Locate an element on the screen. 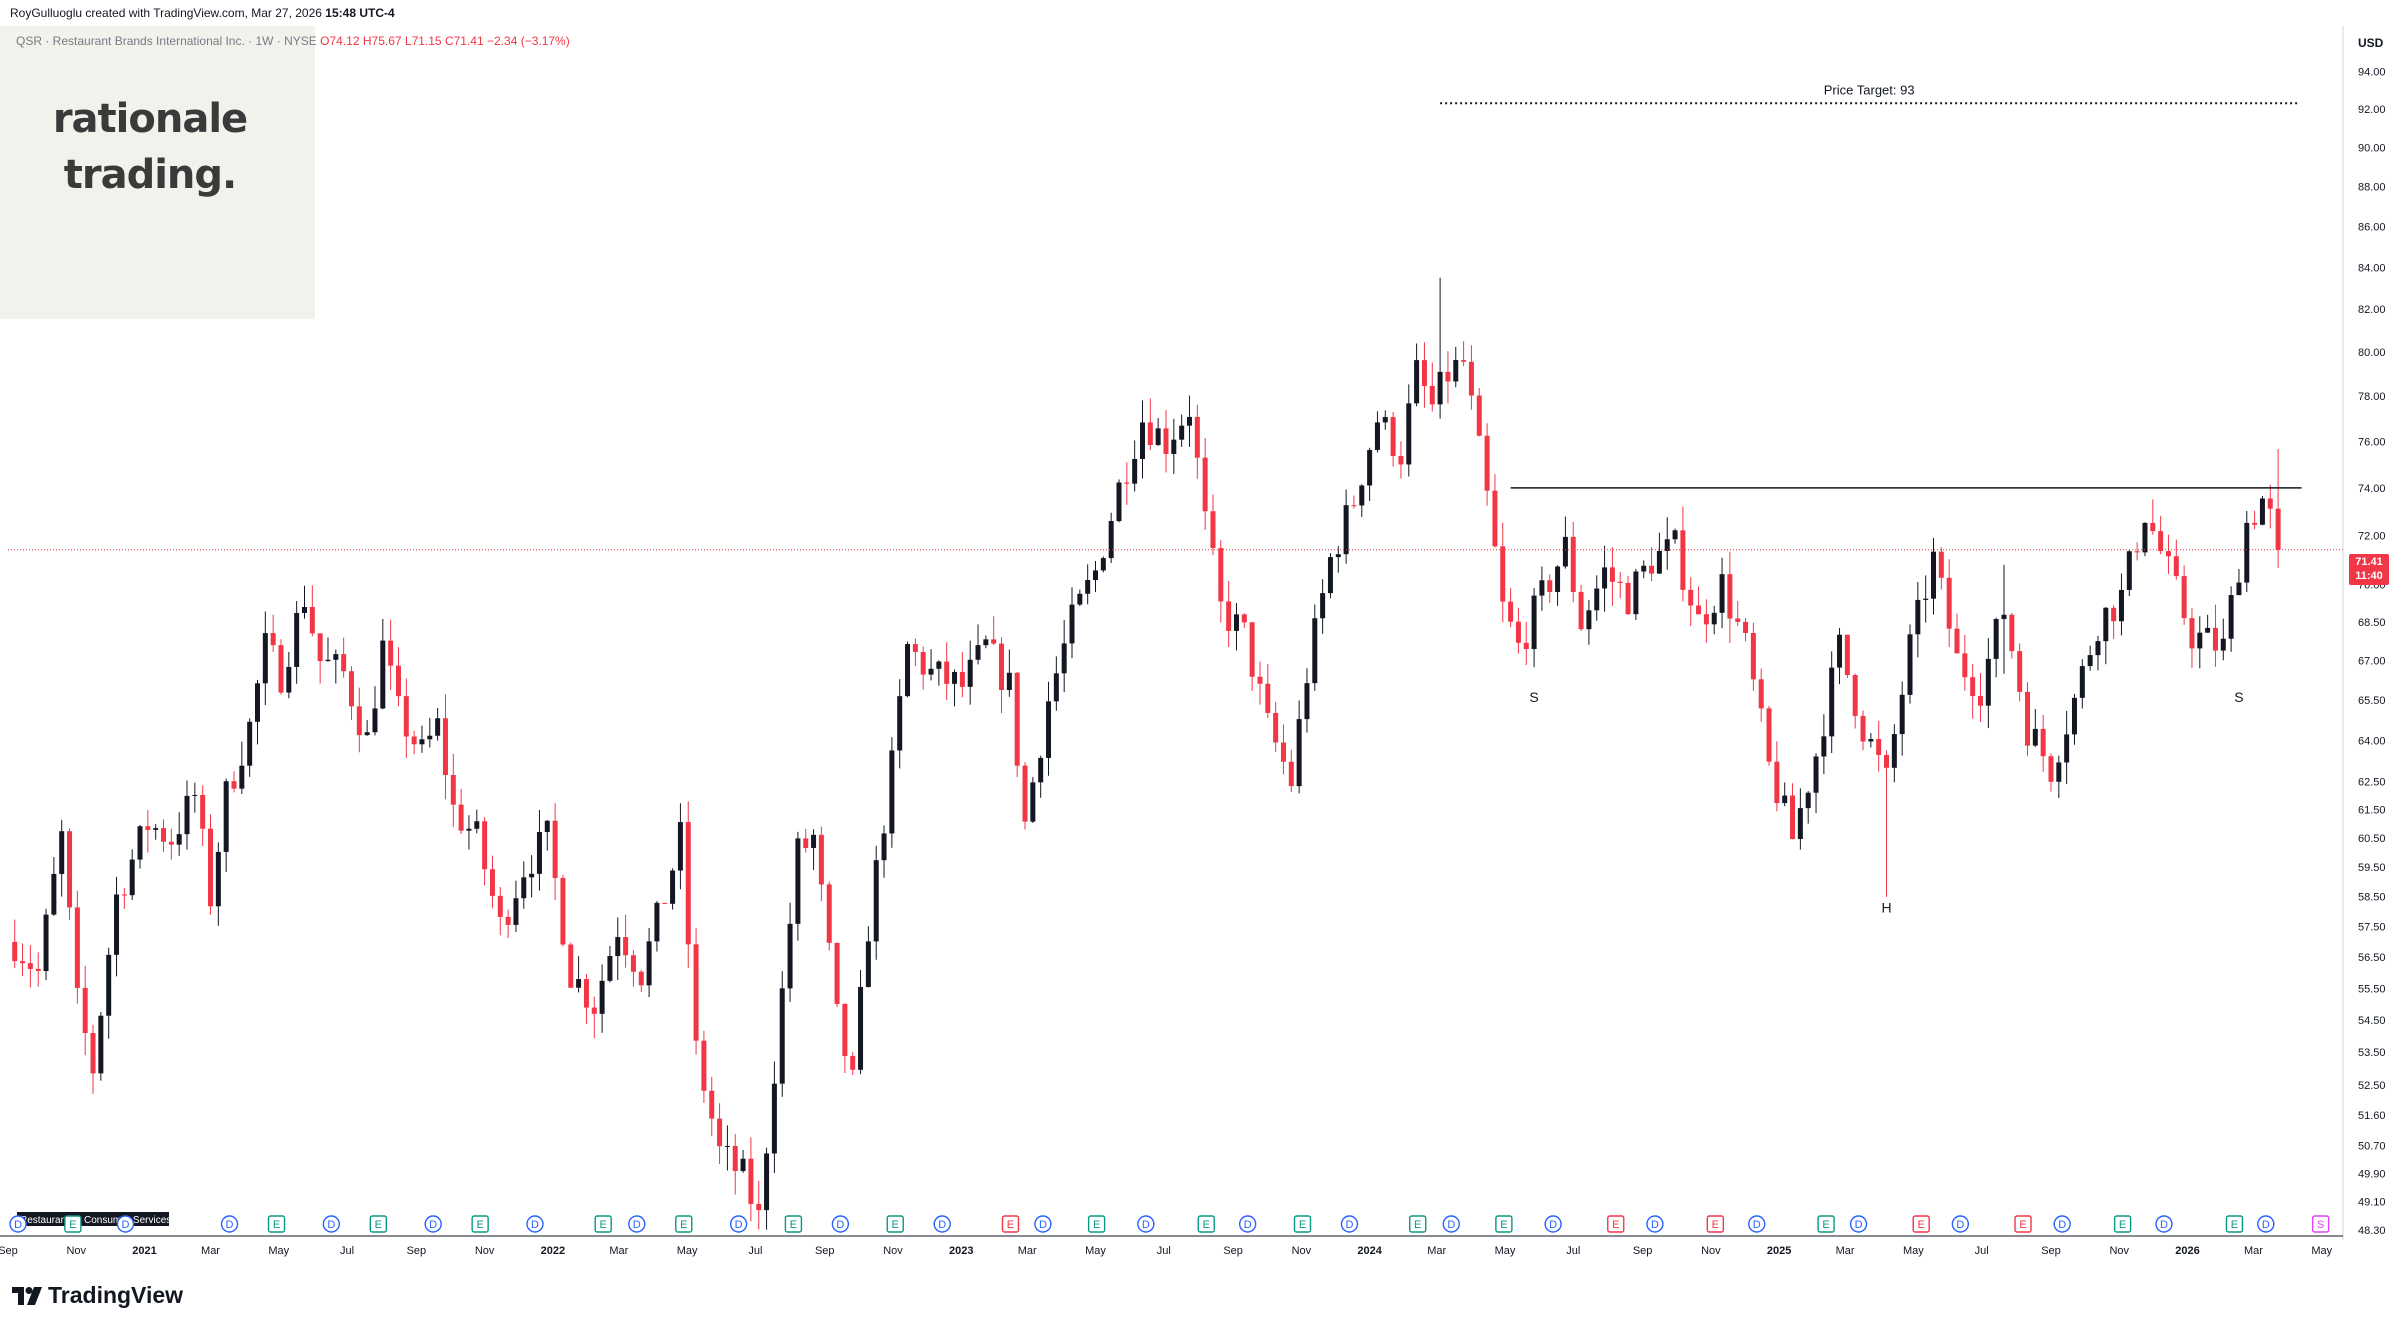 The image size is (2400, 1319). last-price-flag: 71.41 11:40 is located at coordinates (2369, 569).